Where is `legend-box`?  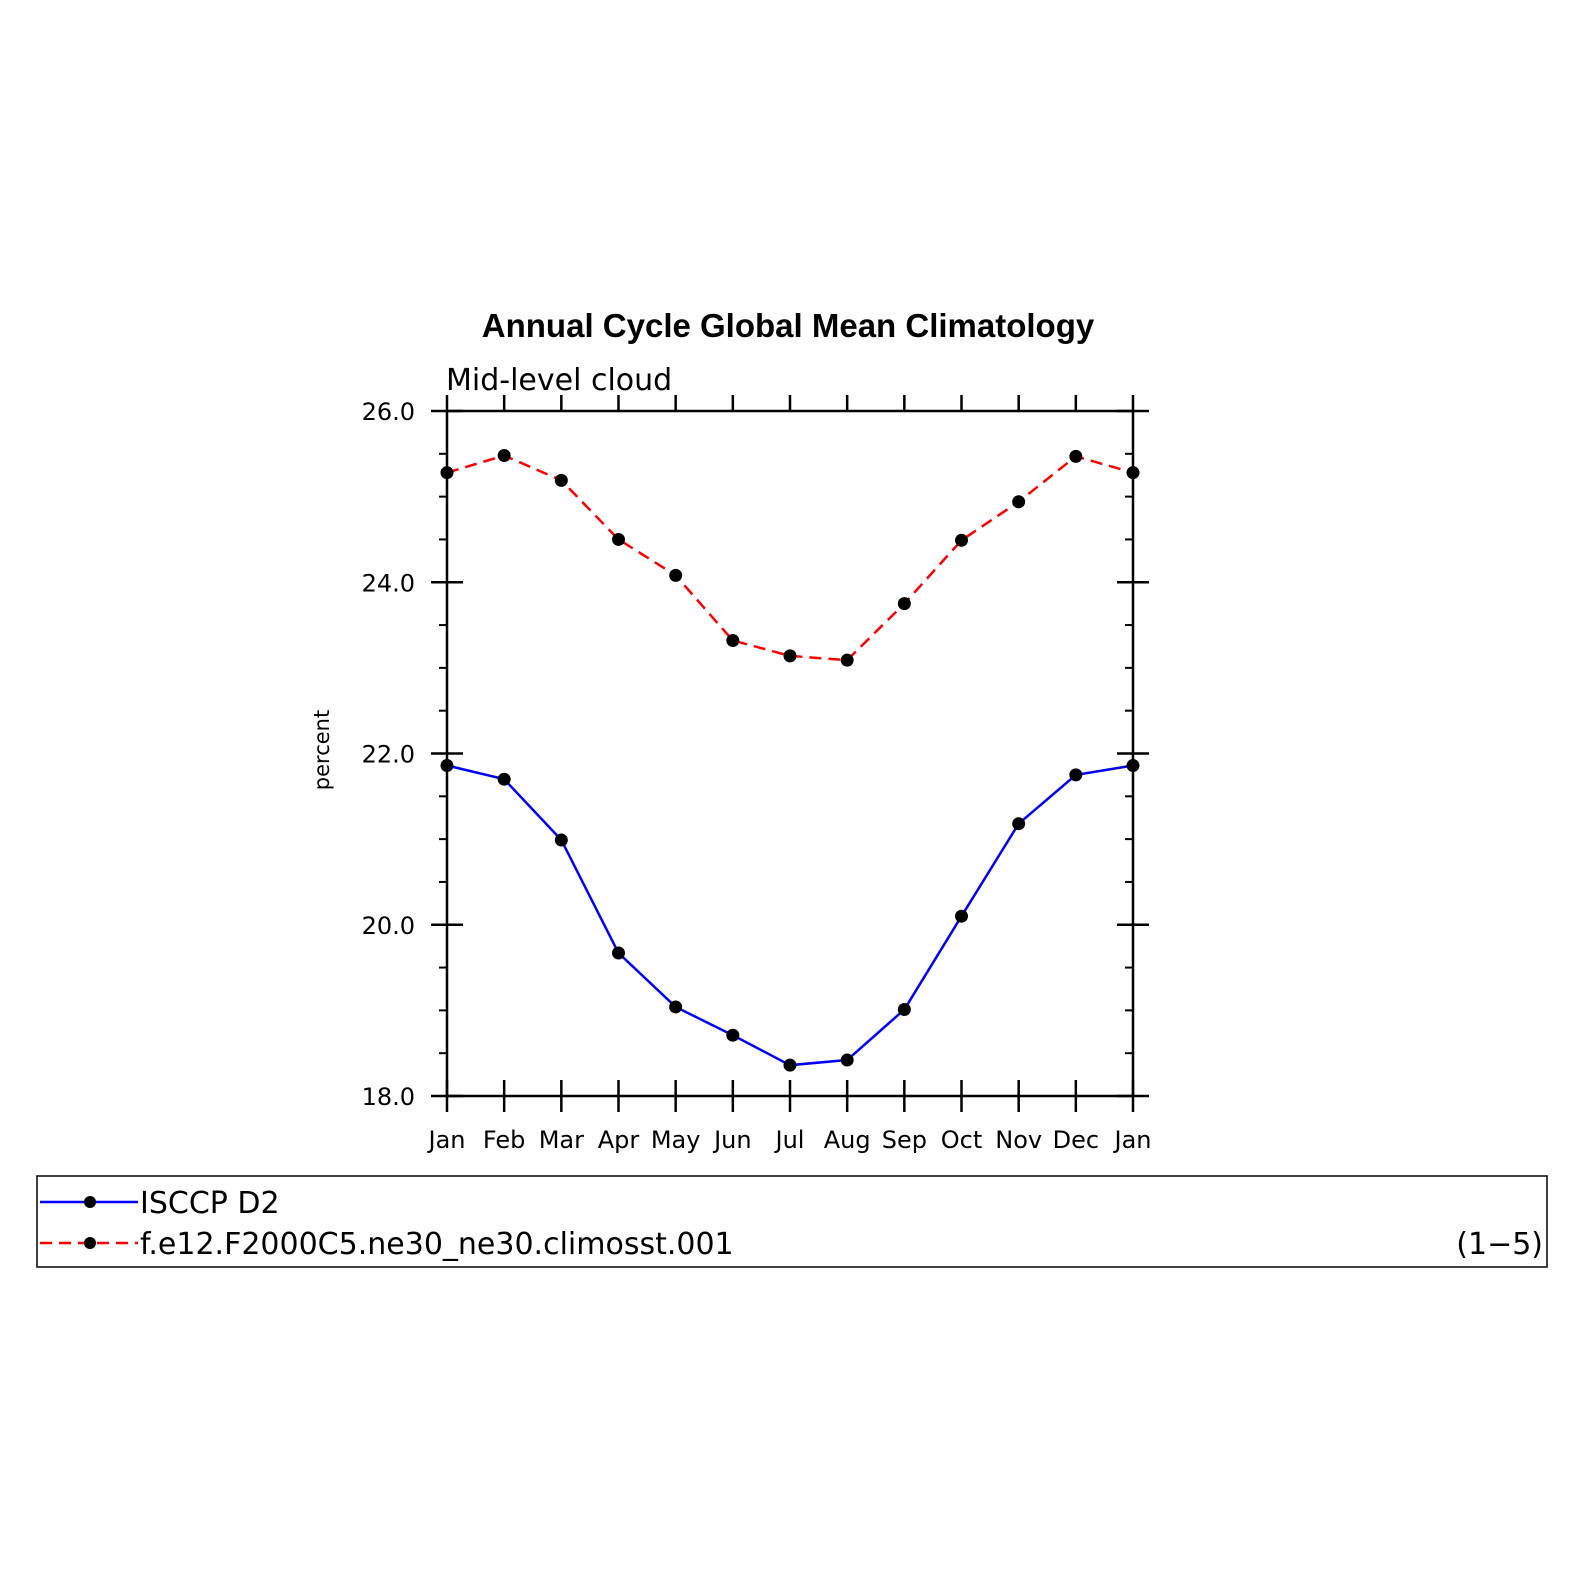
legend-box is located at coordinates (792, 1221).